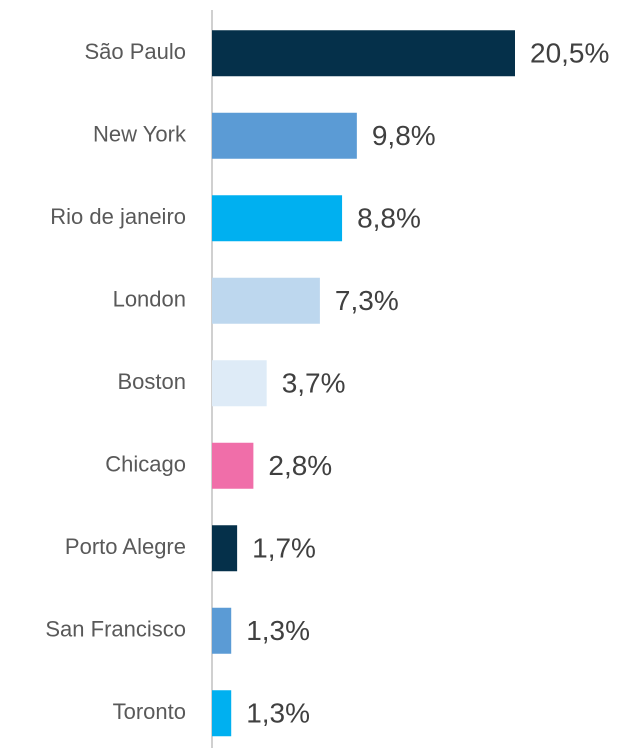  I want to click on value-label: 2,8%, so click(300, 465).